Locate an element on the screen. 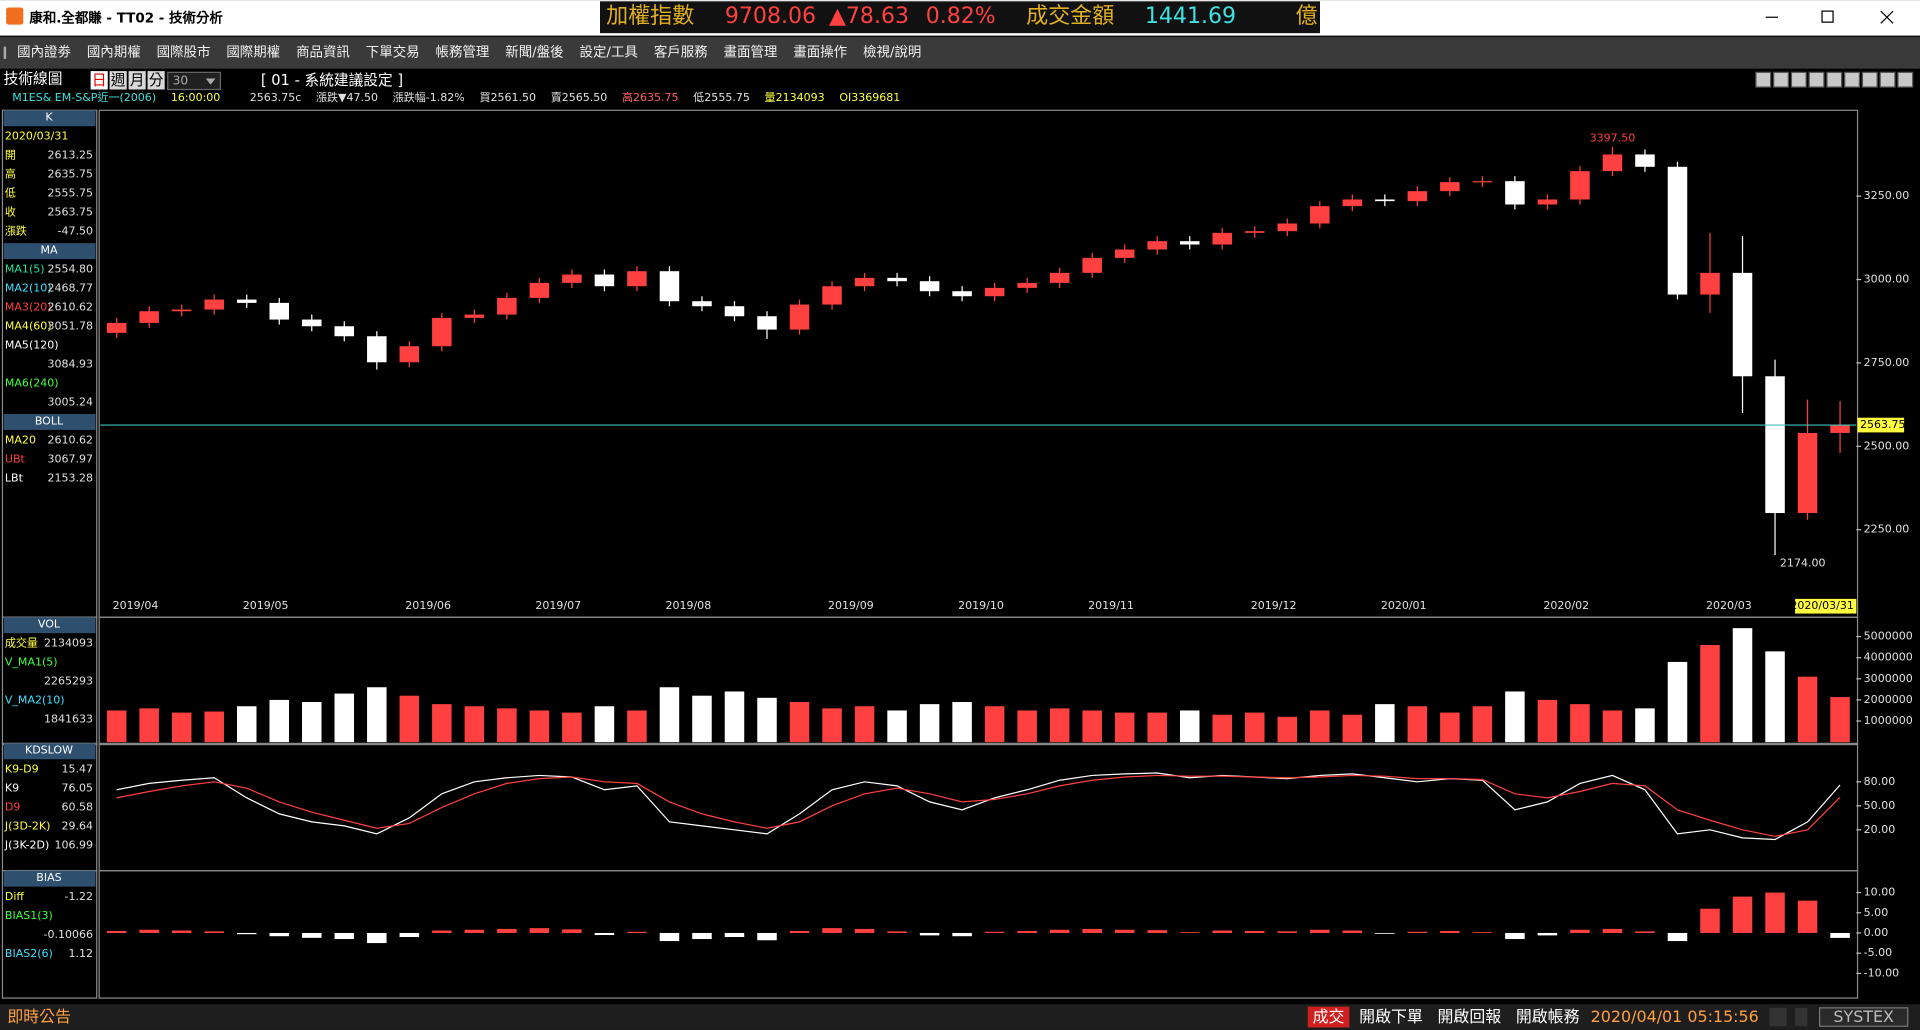  y-tick-label: 5000000 is located at coordinates (1888, 636).